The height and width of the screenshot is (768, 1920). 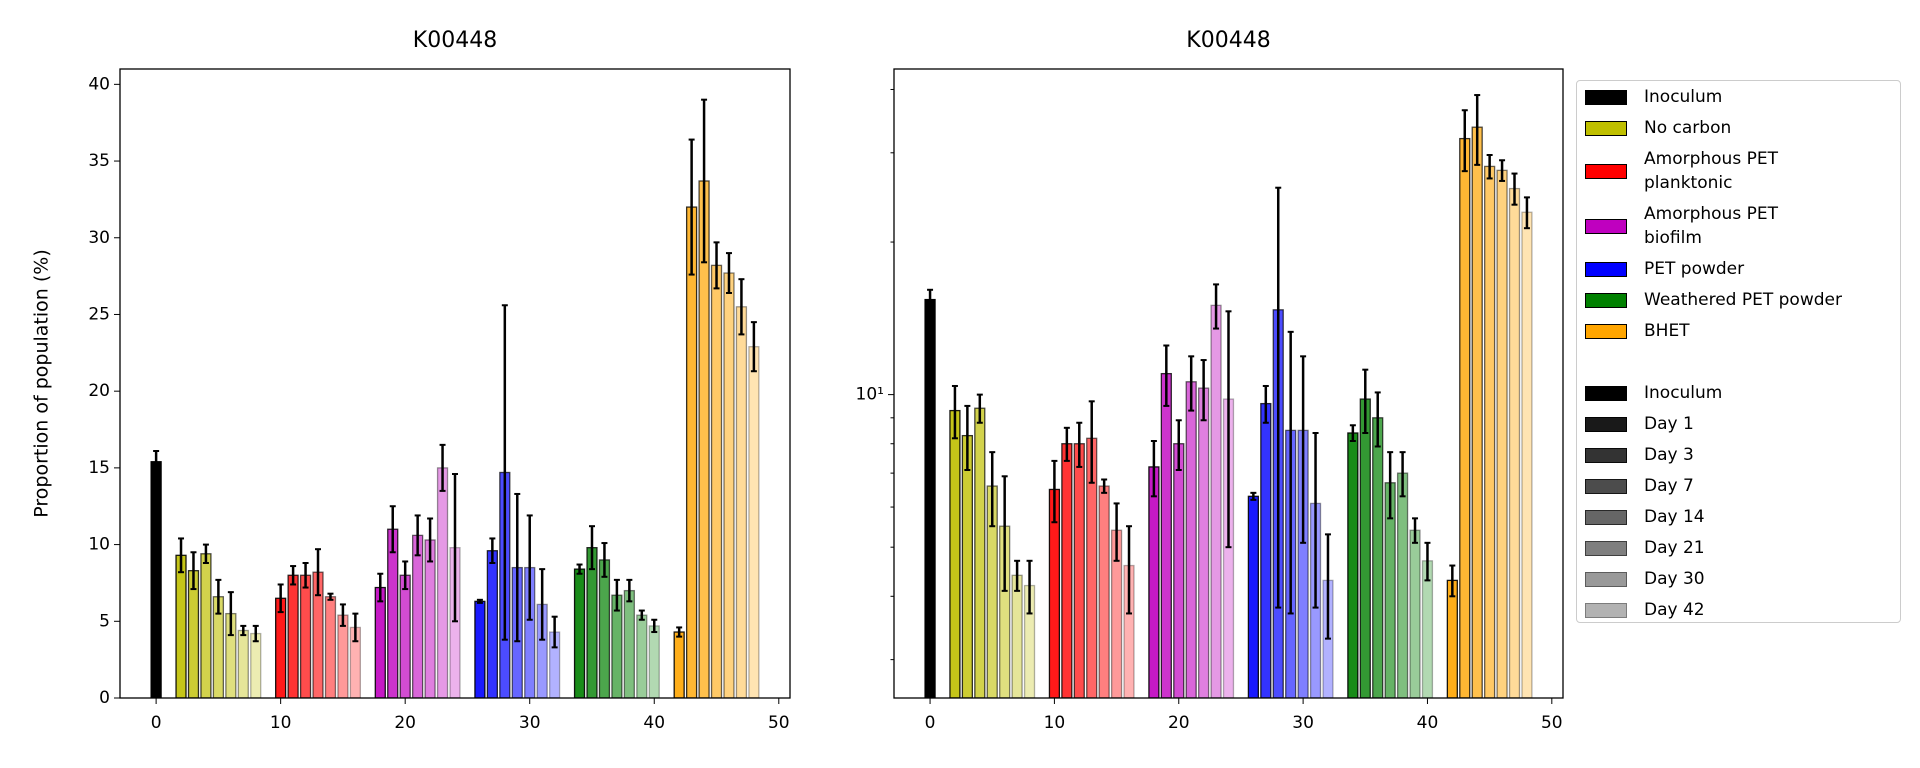 What do you see at coordinates (99, 161) in the screenshot?
I see `y-tick-label: 35` at bounding box center [99, 161].